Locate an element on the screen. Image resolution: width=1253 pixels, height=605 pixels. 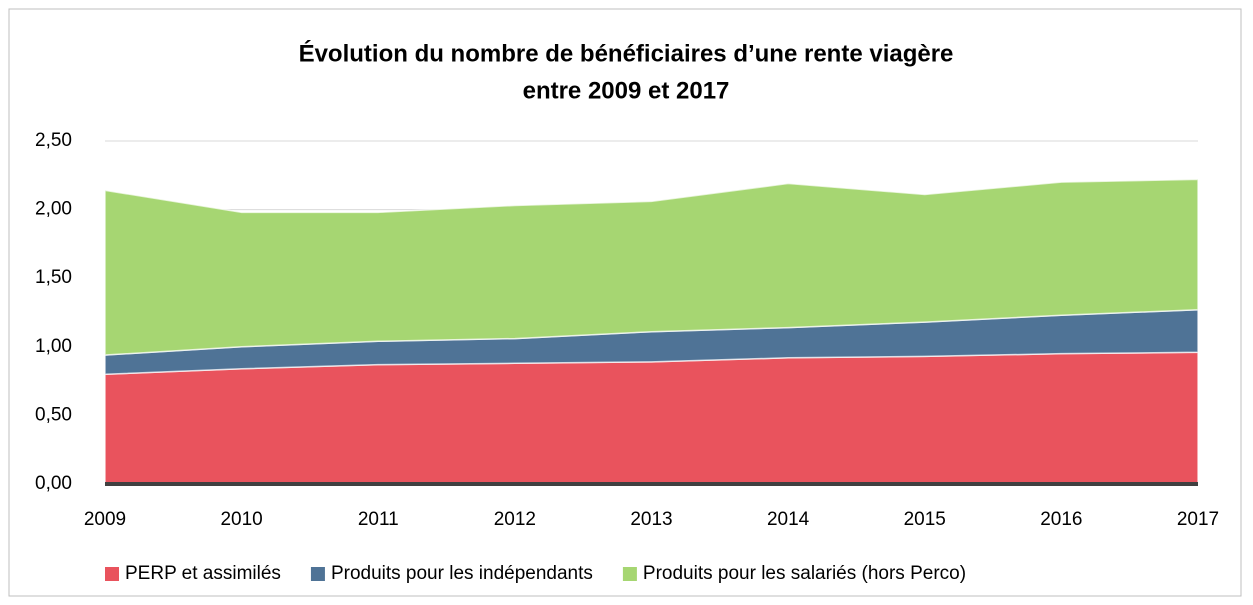
y-tick-label: 1,00 is located at coordinates (53, 346).